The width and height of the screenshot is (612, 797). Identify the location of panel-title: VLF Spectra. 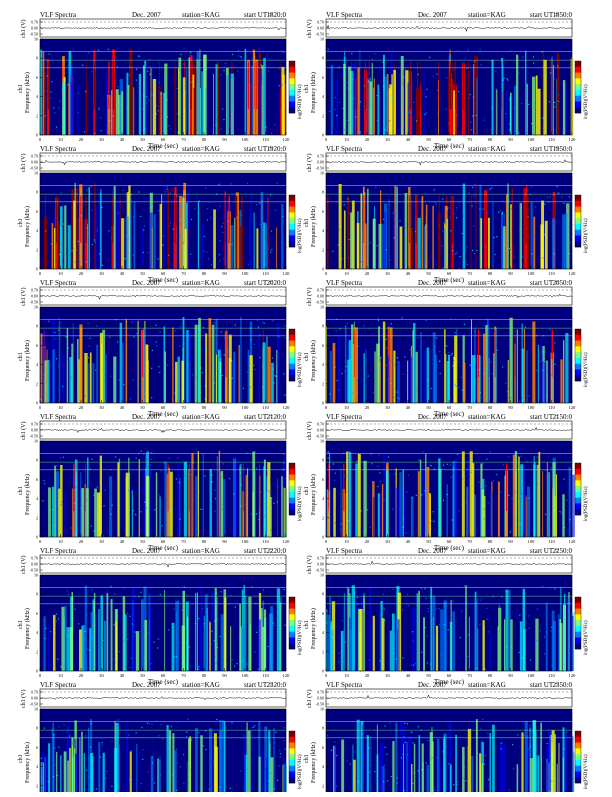
(58, 685).